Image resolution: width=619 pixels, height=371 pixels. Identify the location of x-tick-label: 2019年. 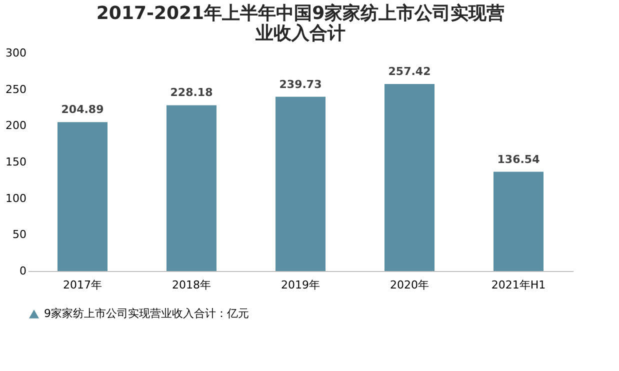
(300, 285).